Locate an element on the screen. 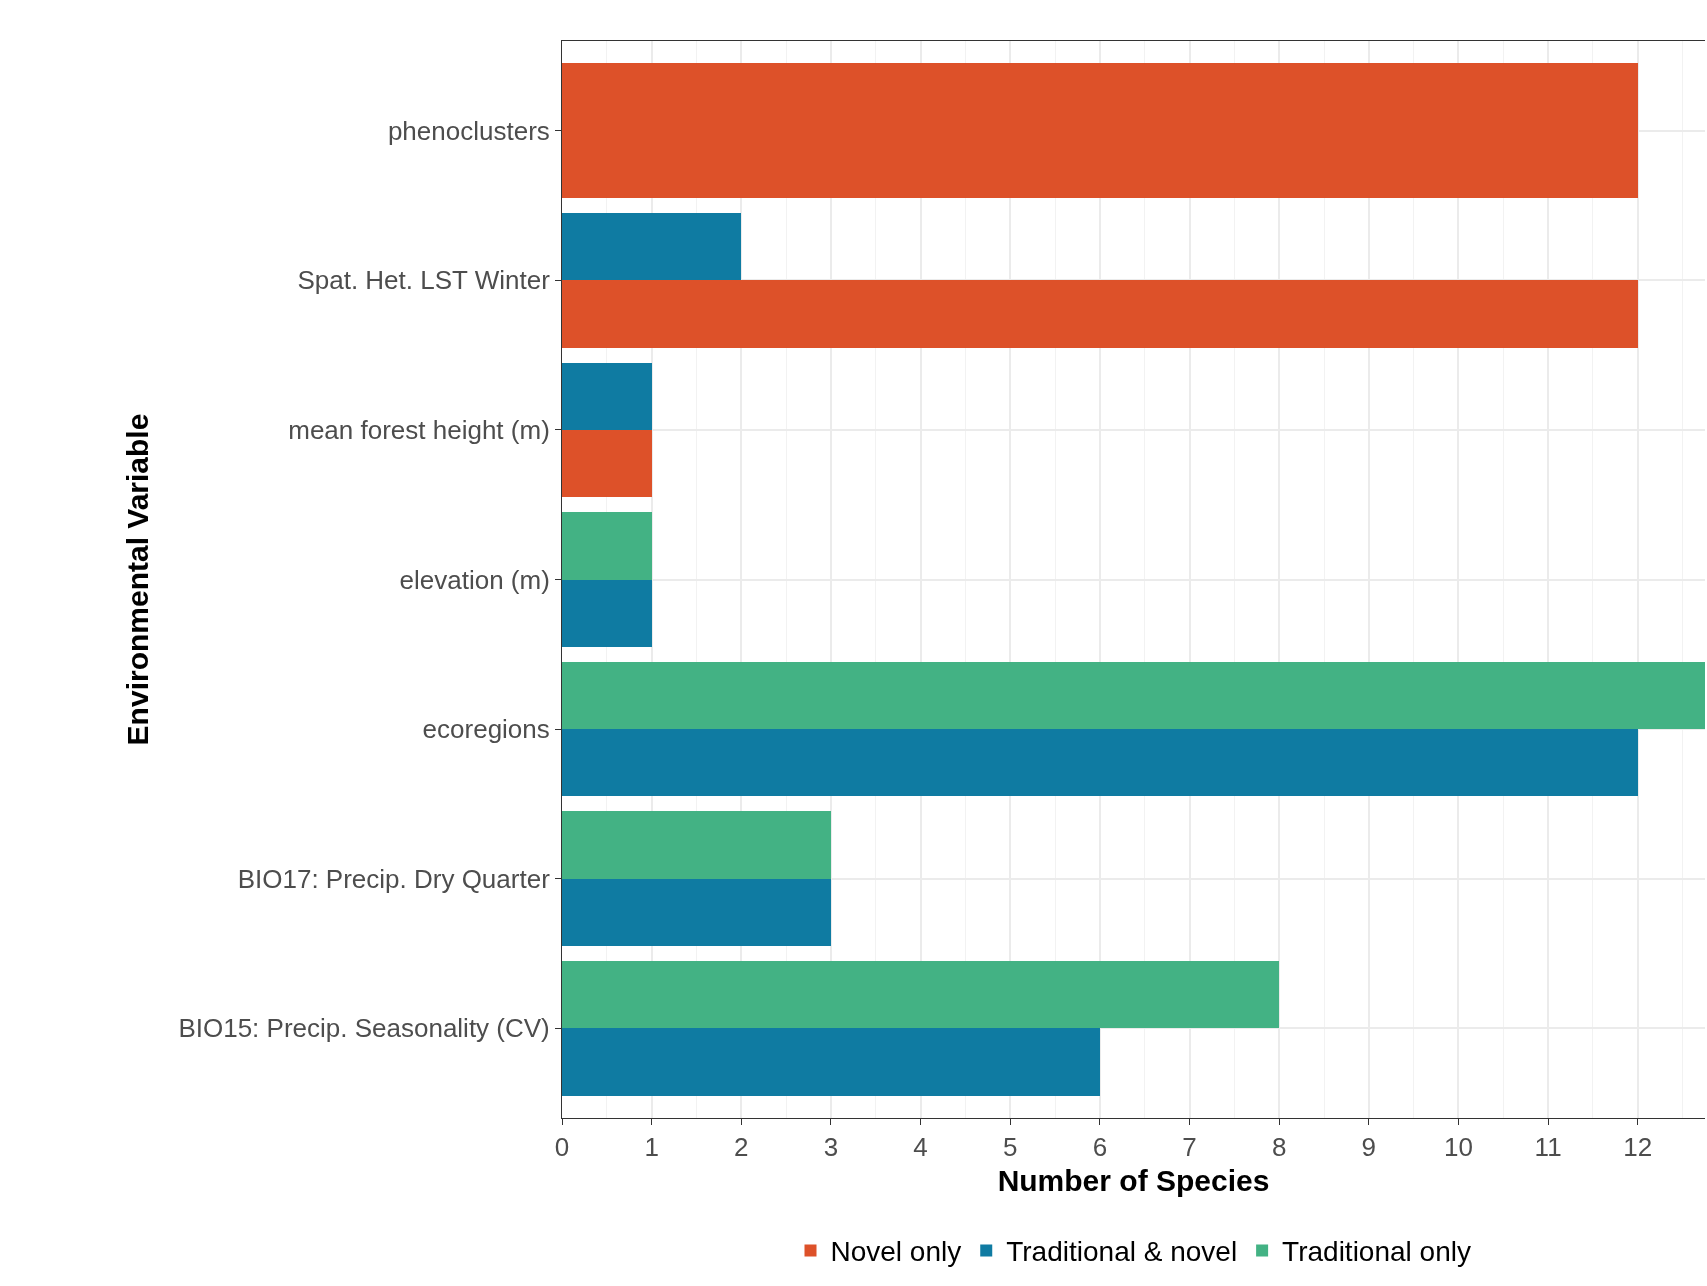 The image size is (1707, 1286). x-tick-label: 9 is located at coordinates (1369, 1147).